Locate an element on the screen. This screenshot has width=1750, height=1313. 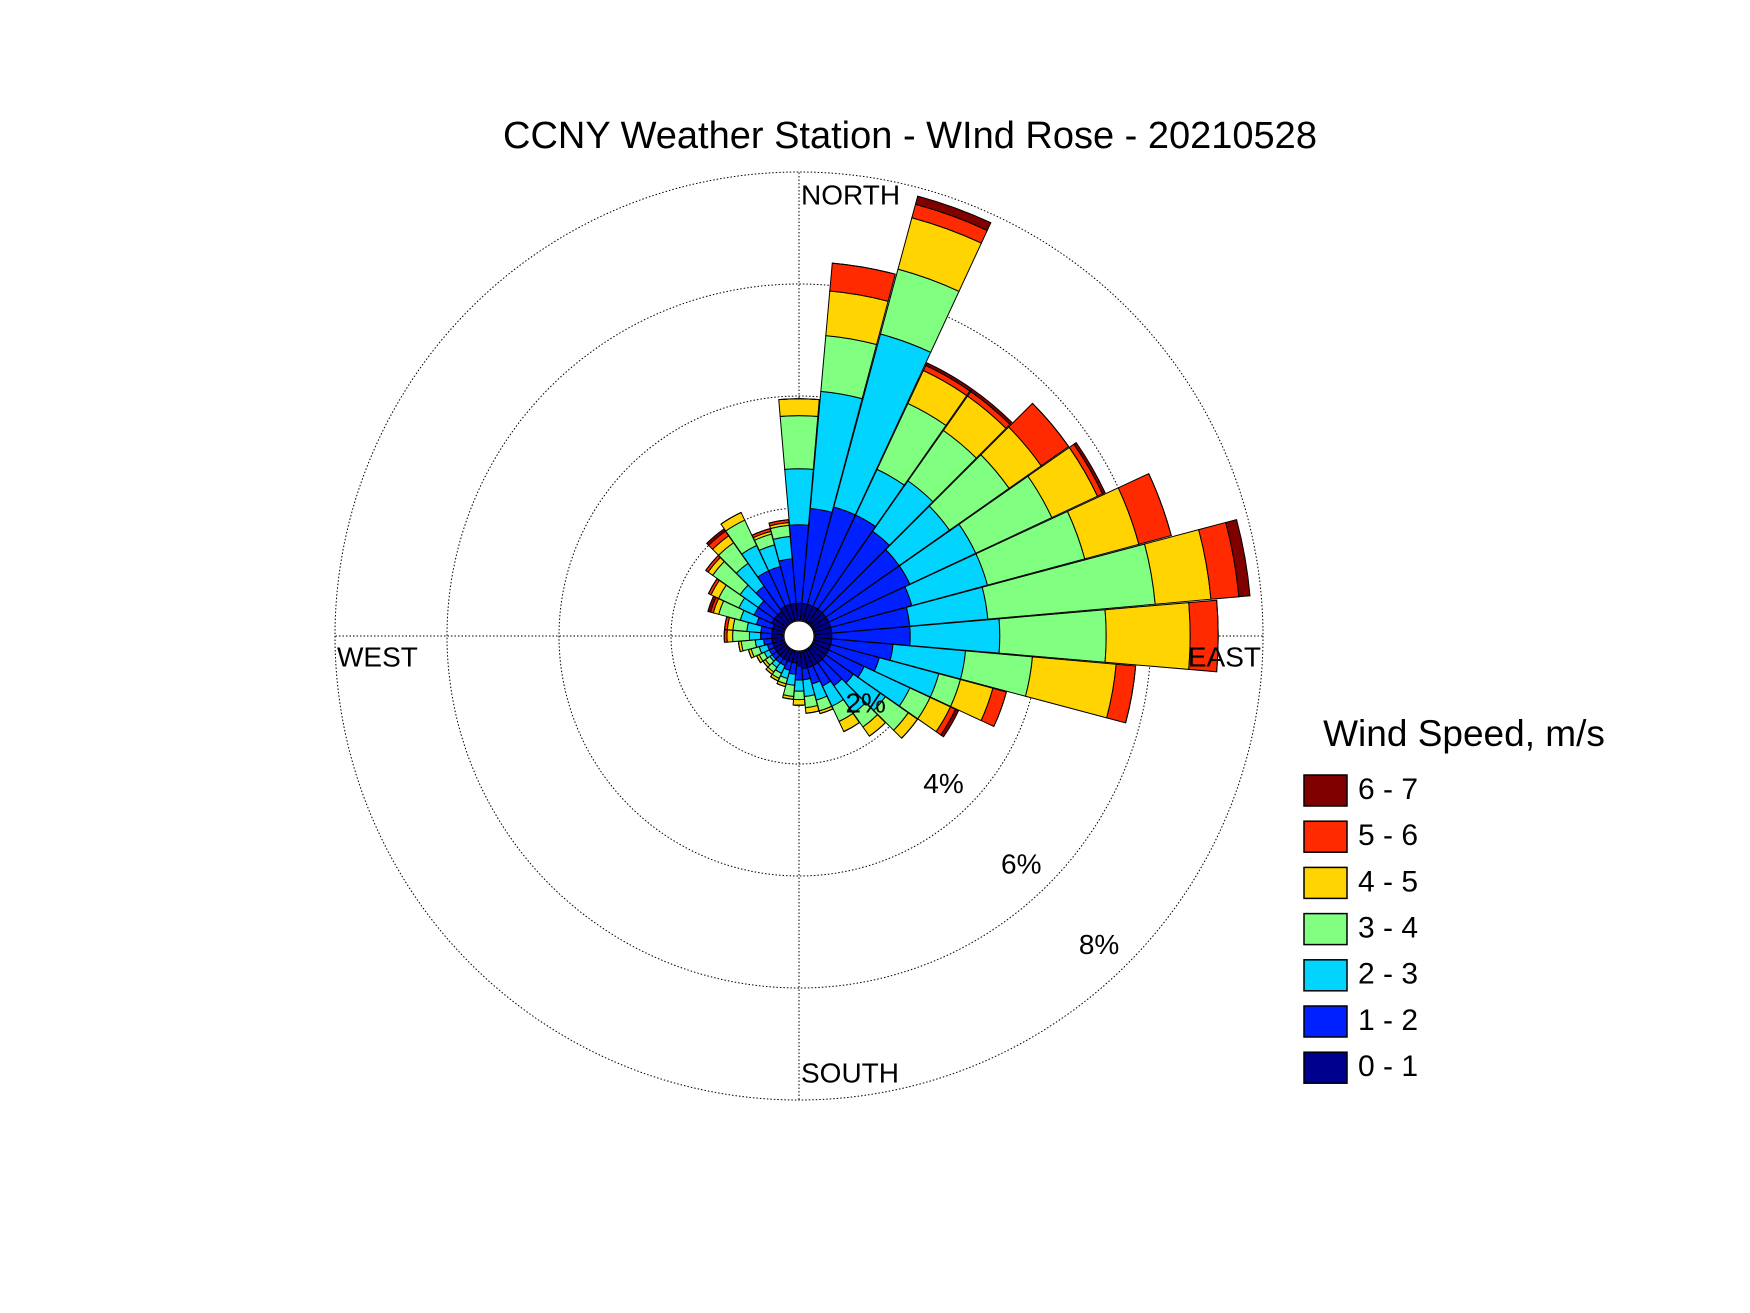
direction-label: EAST is located at coordinates (1224, 656).